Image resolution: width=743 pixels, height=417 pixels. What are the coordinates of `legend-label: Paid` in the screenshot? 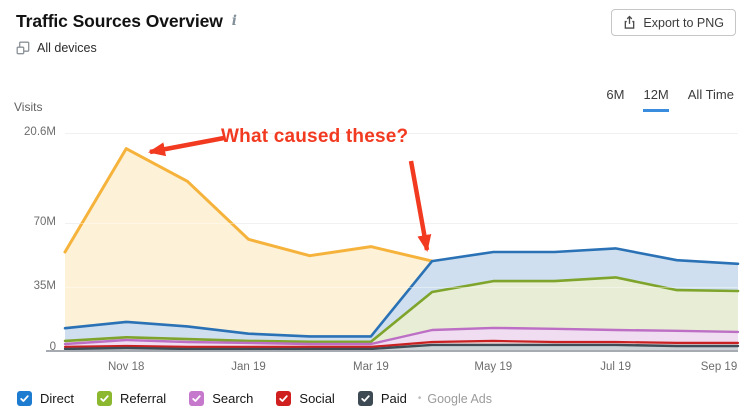 It's located at (393, 398).